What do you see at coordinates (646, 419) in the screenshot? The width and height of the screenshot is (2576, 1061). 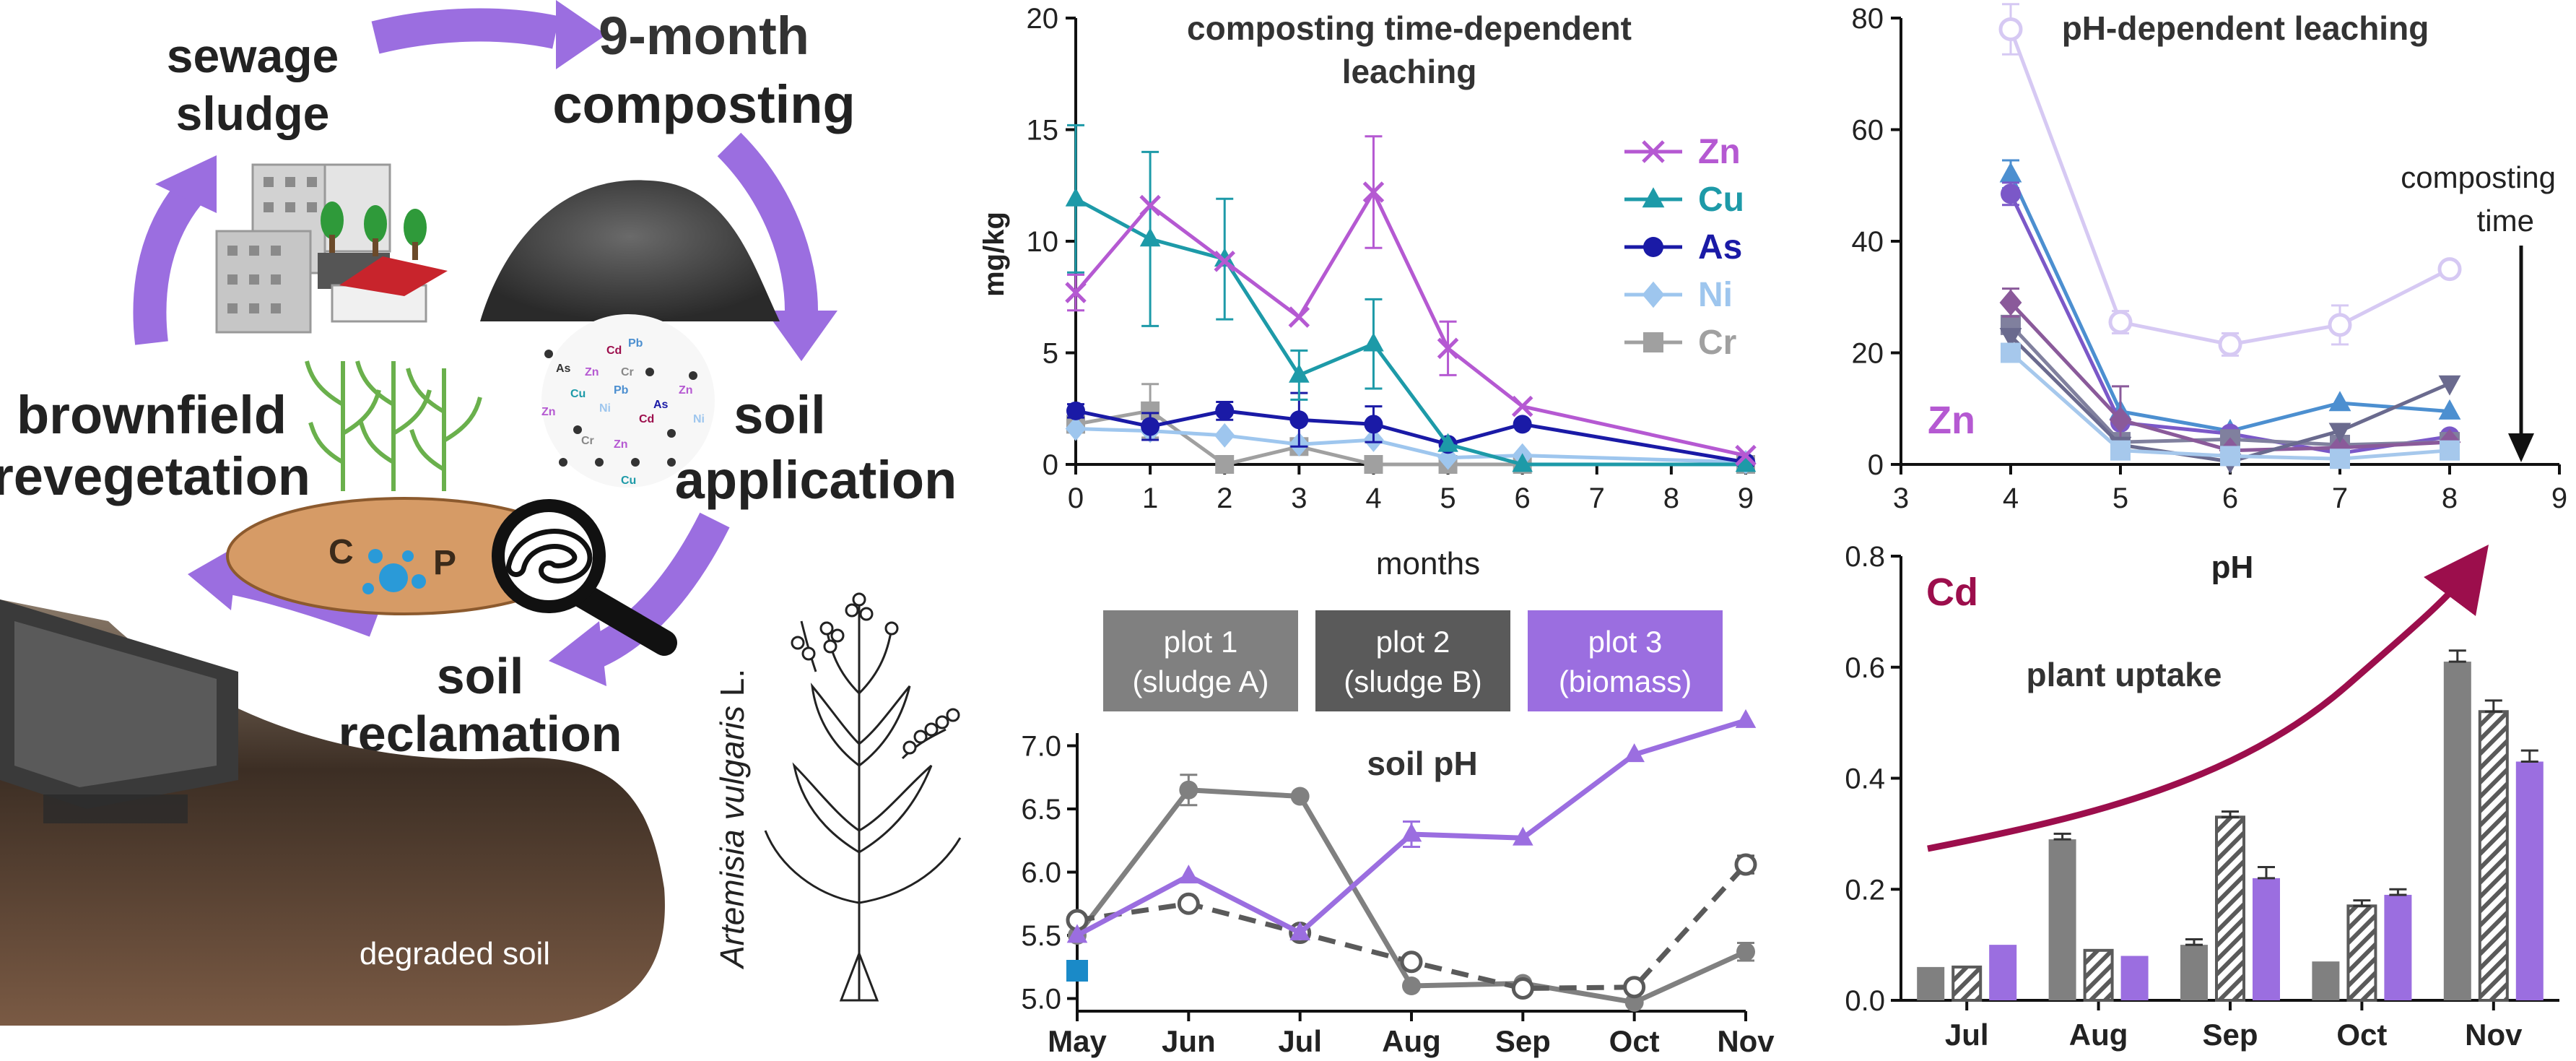 I see `svg-text: Cd` at bounding box center [646, 419].